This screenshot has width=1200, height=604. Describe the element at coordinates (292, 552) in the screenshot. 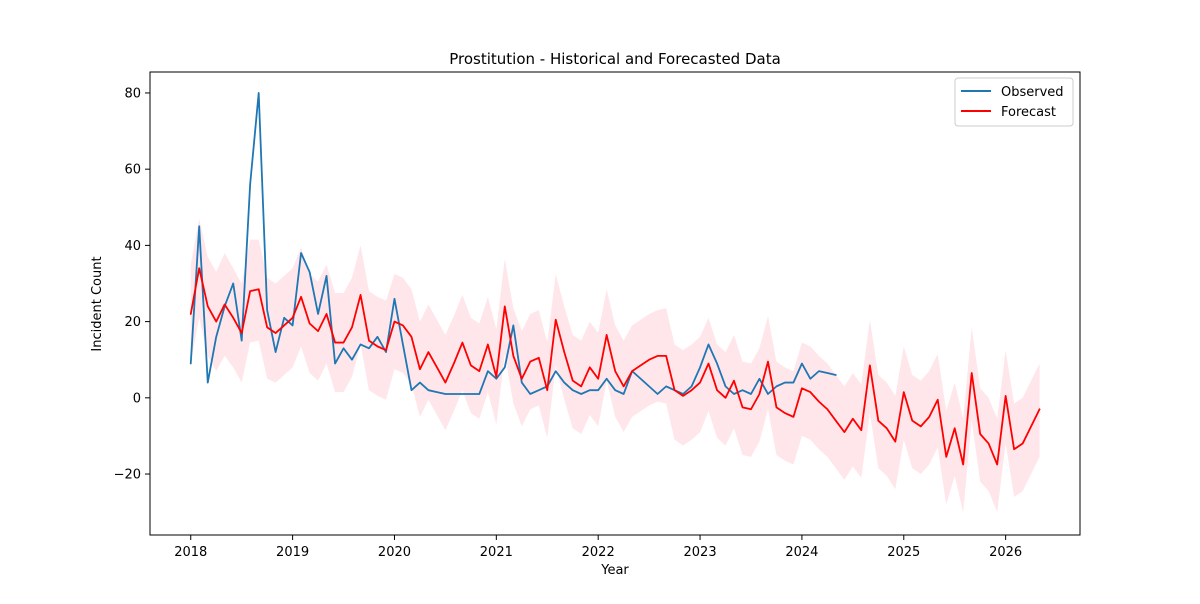

I see `x-tick-label: 2019` at that location.